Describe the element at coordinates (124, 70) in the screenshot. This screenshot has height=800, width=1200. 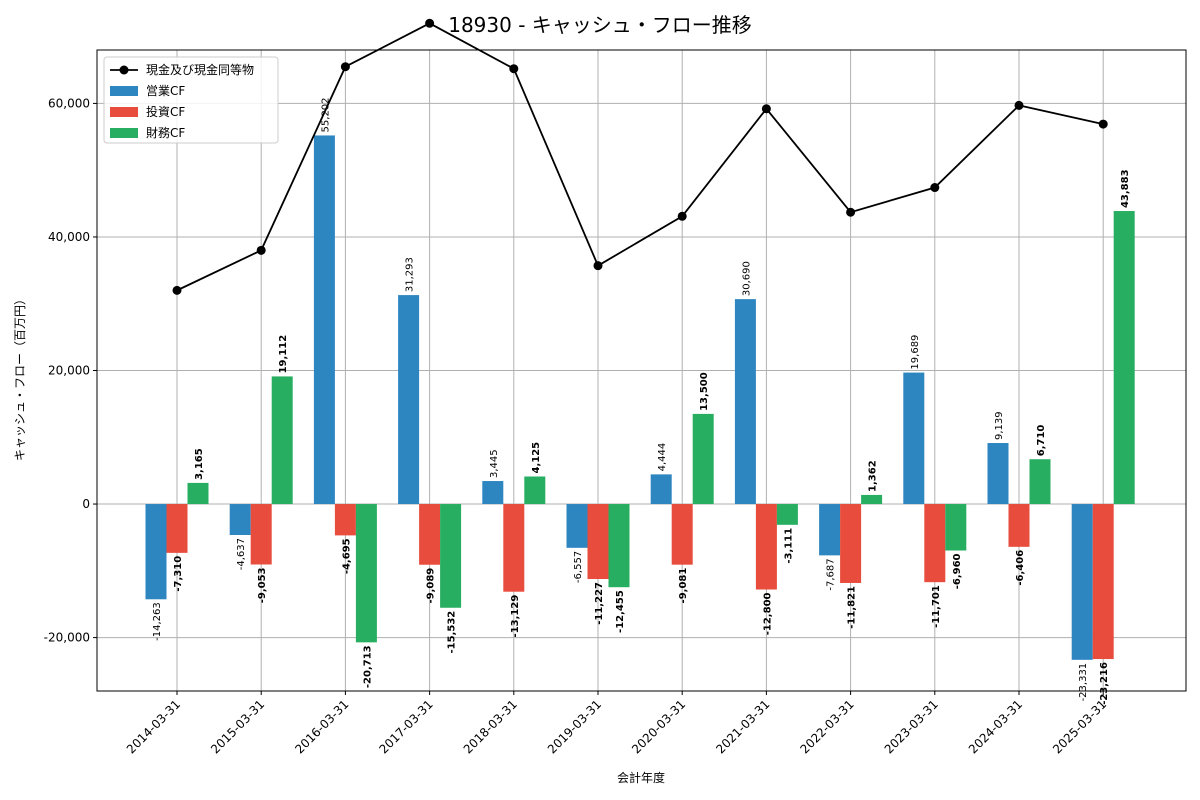
I see `legend-marker` at that location.